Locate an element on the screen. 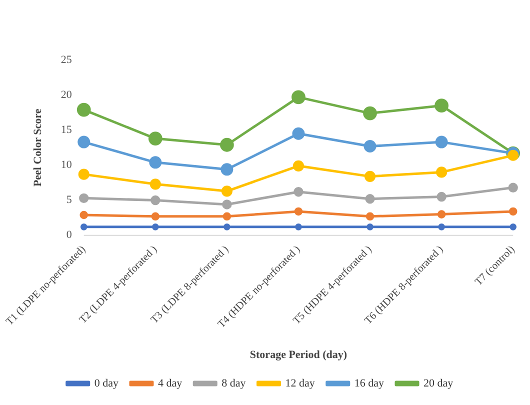 The width and height of the screenshot is (530, 405). legend-label: 20 day is located at coordinates (439, 383).